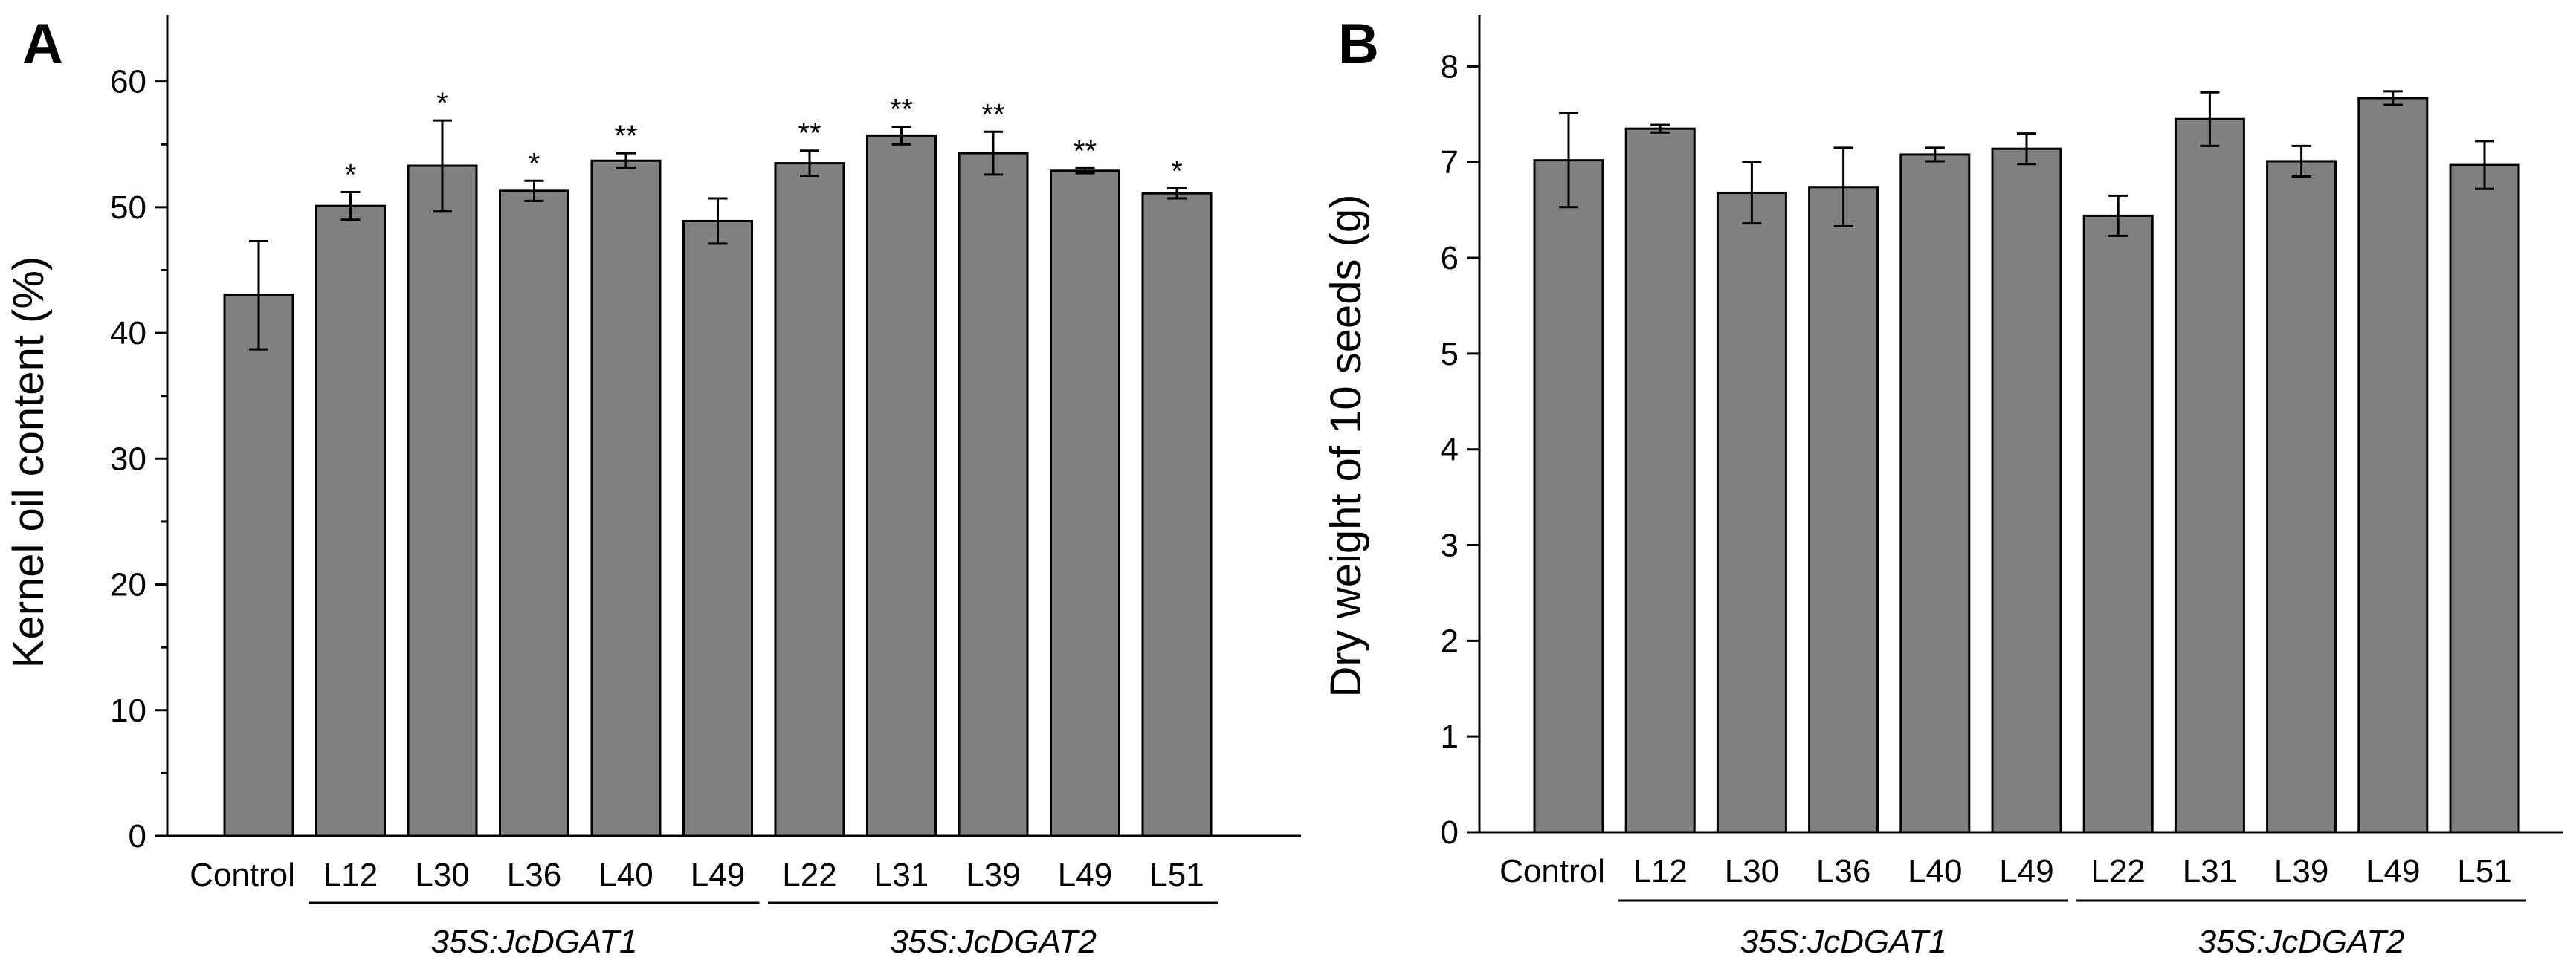  Describe the element at coordinates (42, 44) in the screenshot. I see `panel-a-label: A` at that location.